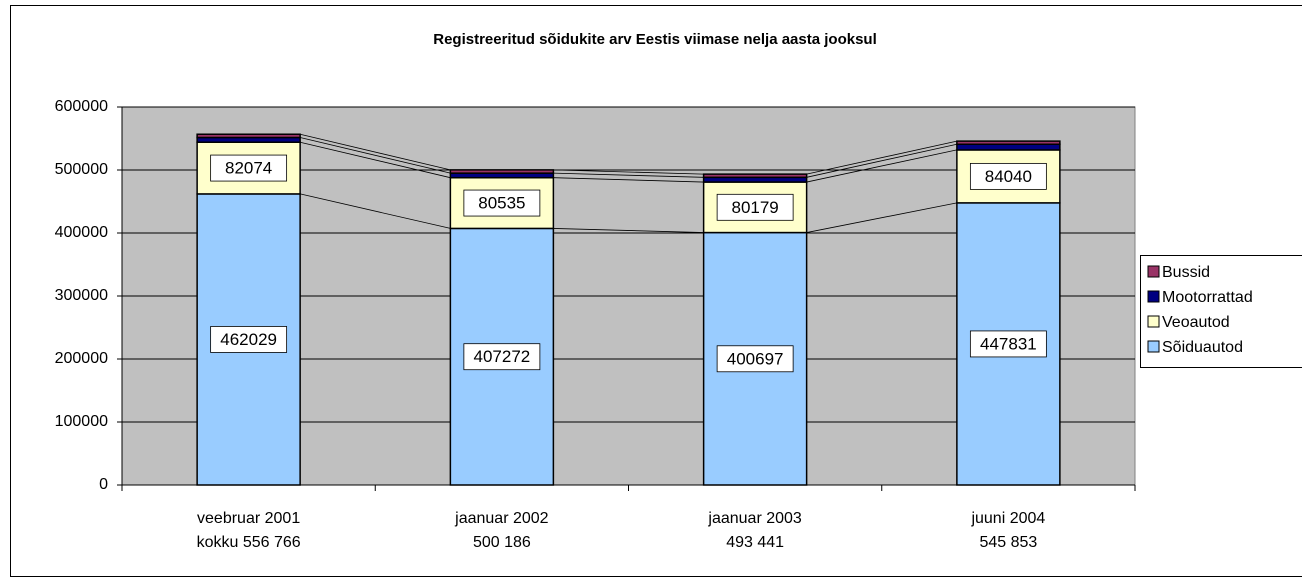 The image size is (1302, 579). What do you see at coordinates (248, 518) in the screenshot?
I see `x-tick-label: veebruar 2001` at bounding box center [248, 518].